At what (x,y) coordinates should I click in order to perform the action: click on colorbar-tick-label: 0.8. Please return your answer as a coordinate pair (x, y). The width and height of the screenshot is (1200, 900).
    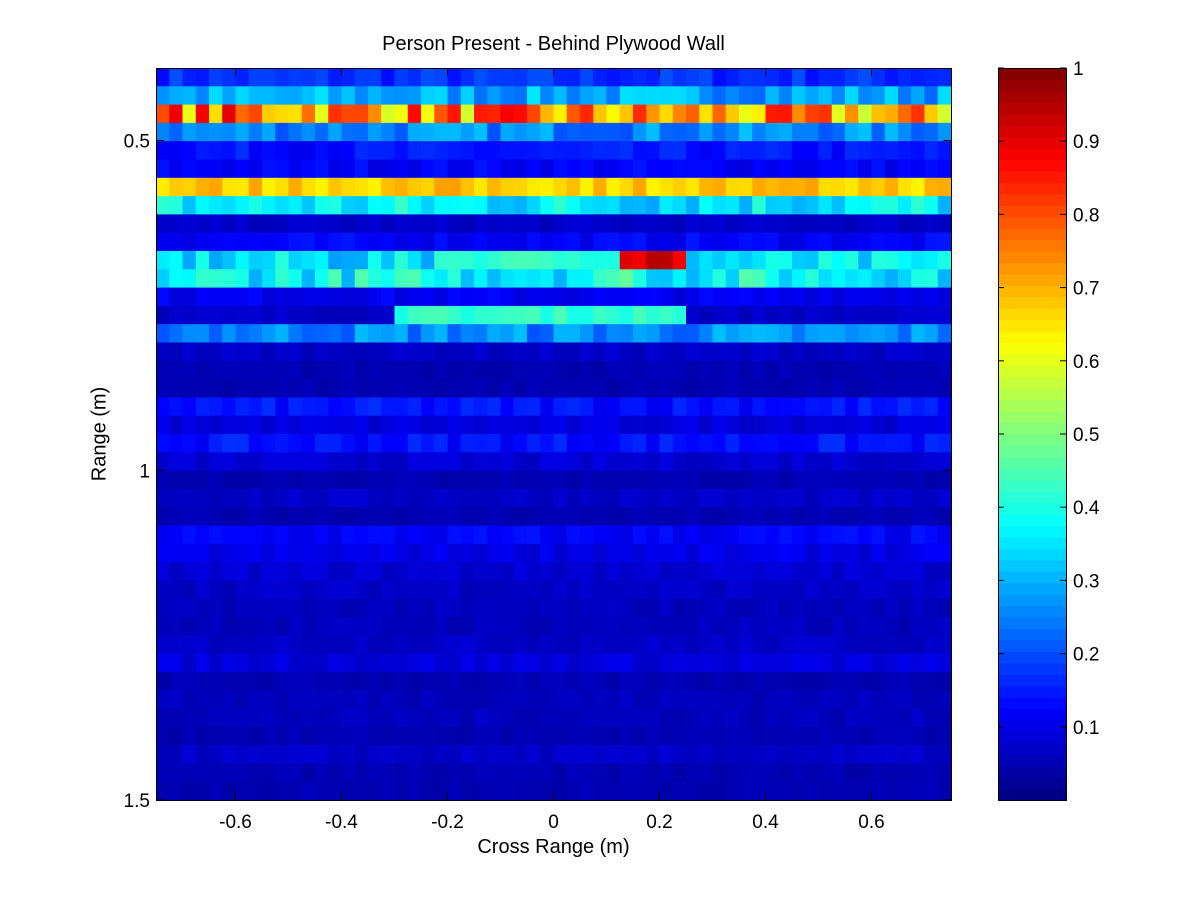
    Looking at the image, I should click on (1086, 215).